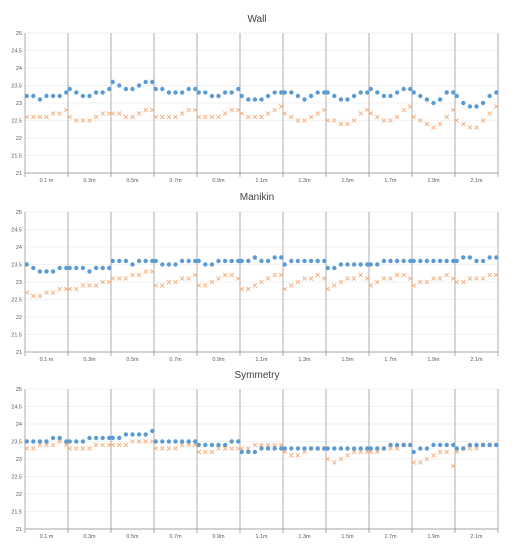 The width and height of the screenshot is (514, 550). Describe the element at coordinates (132, 360) in the screenshot. I see `x-tick-label: 0.5m` at that location.